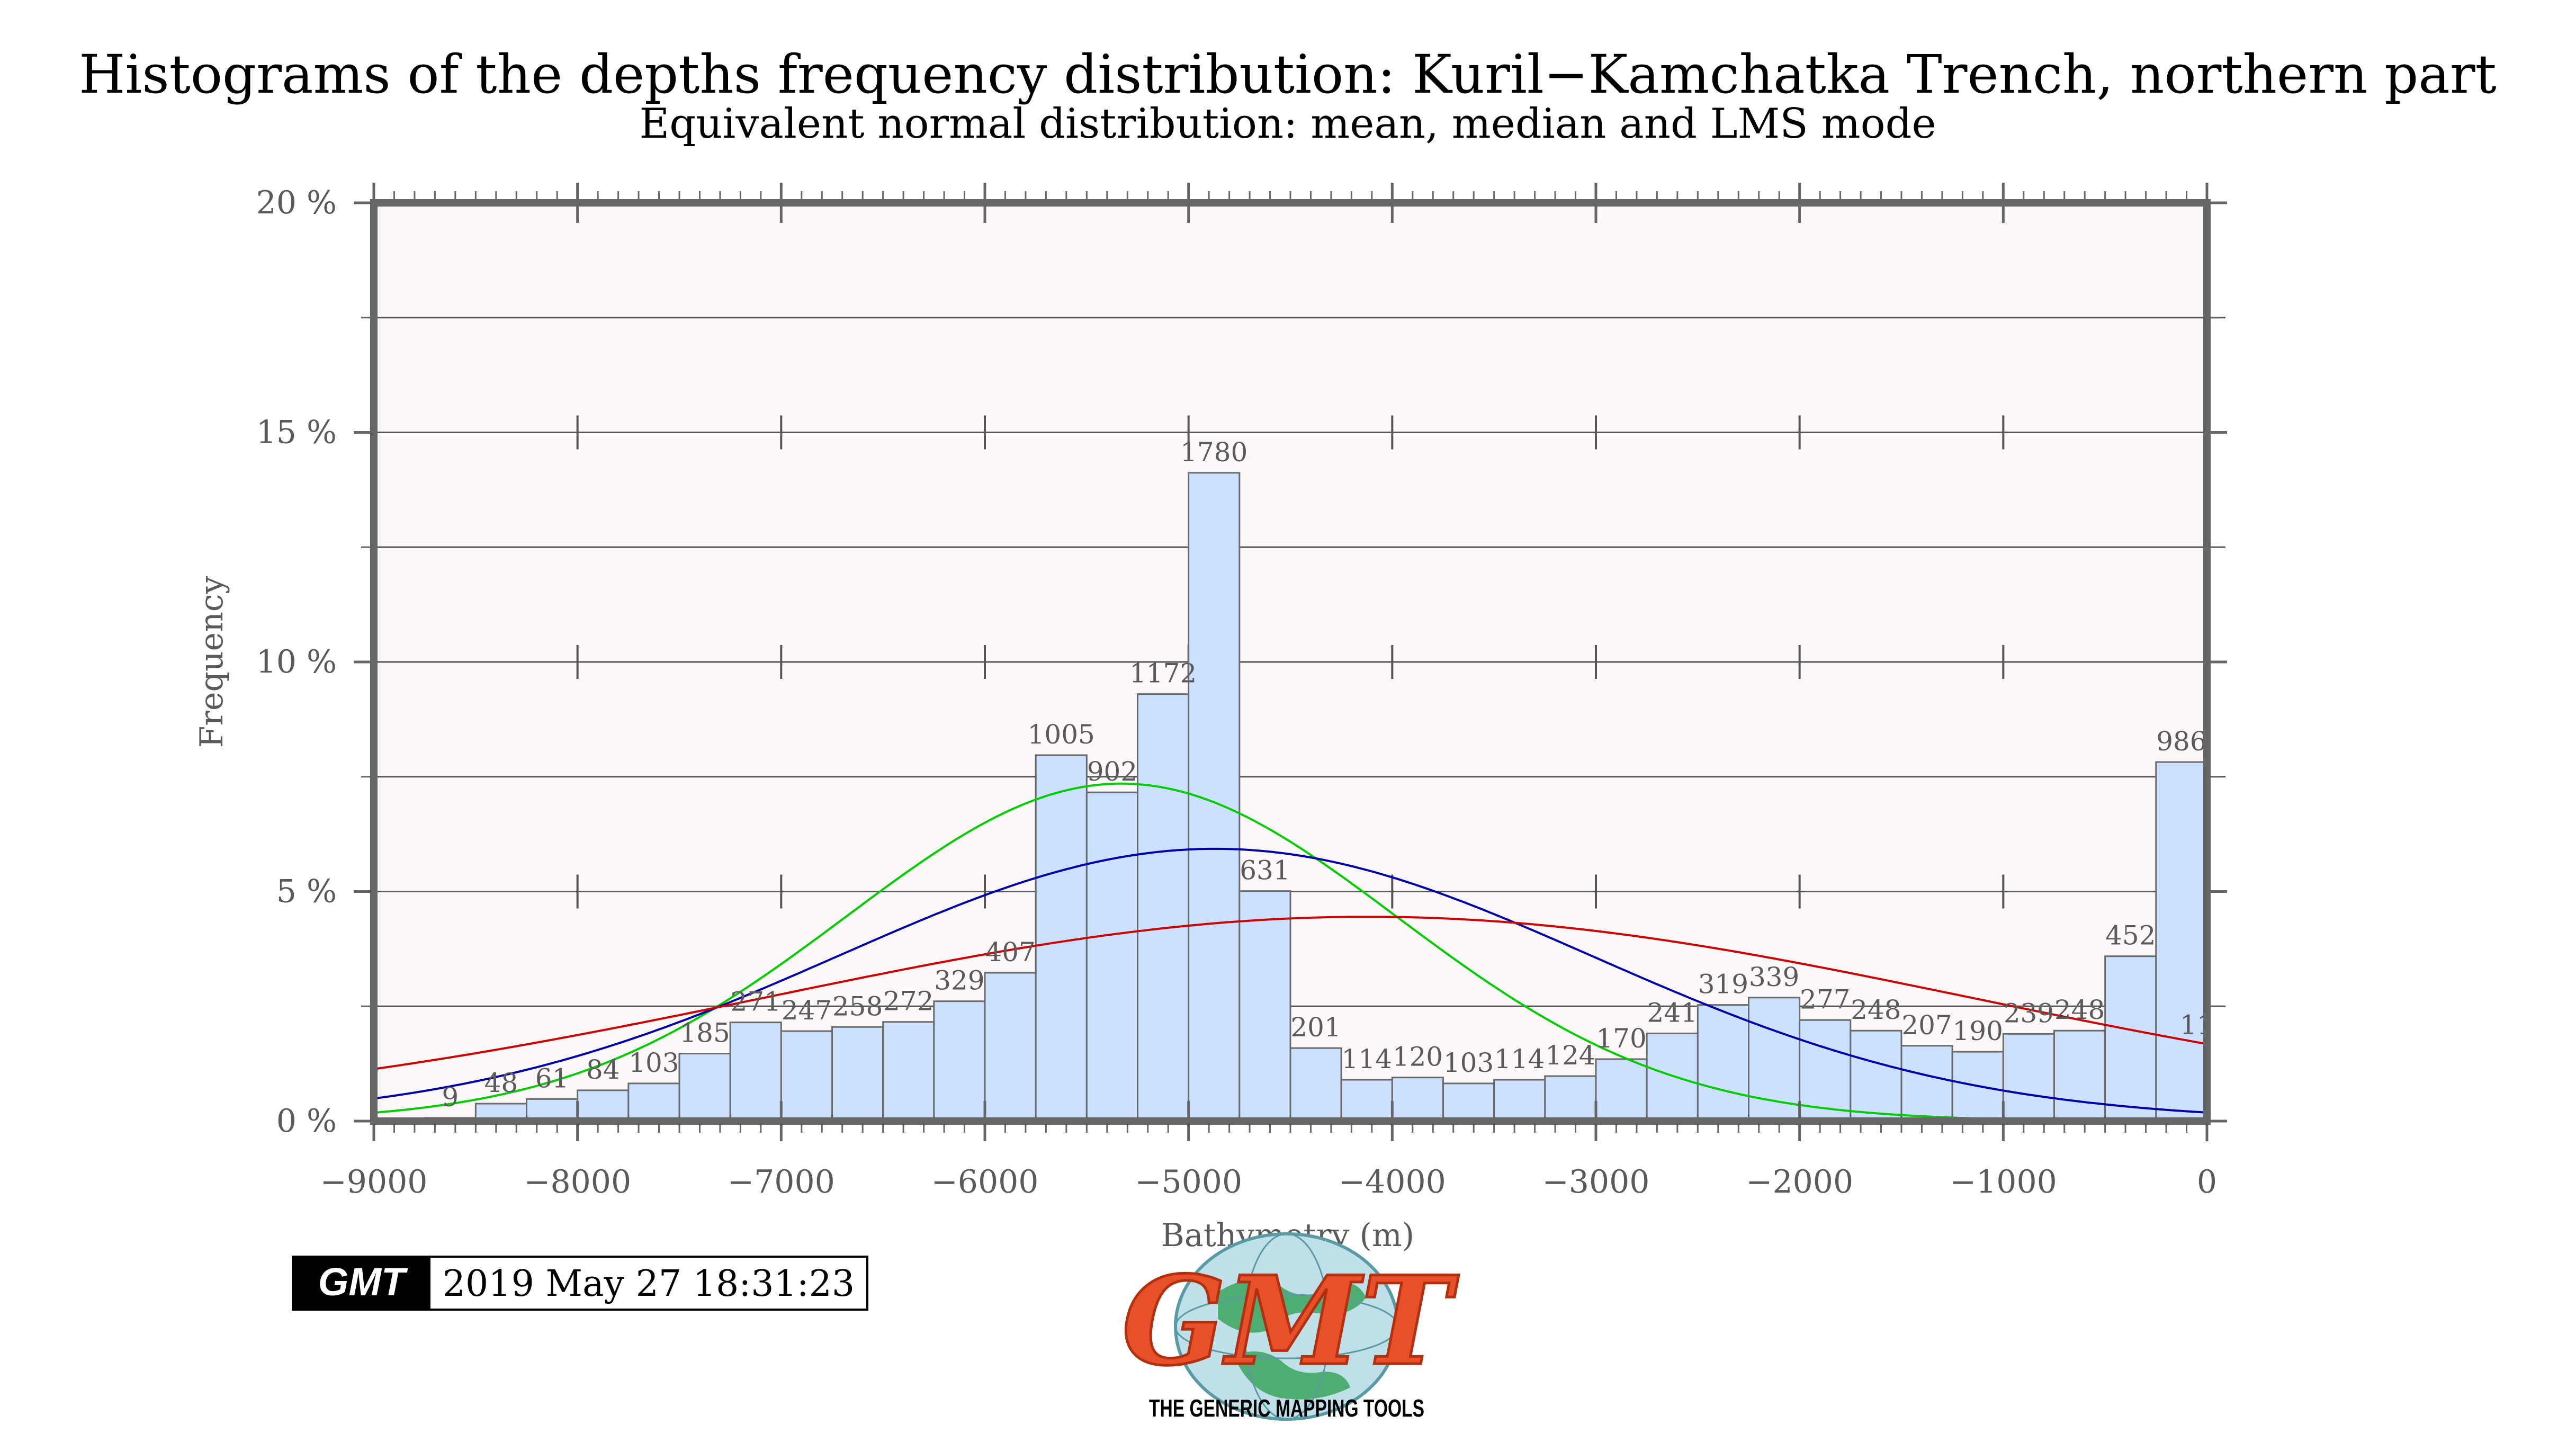  What do you see at coordinates (1978, 1031) in the screenshot?
I see `bar-count-label: 190` at bounding box center [1978, 1031].